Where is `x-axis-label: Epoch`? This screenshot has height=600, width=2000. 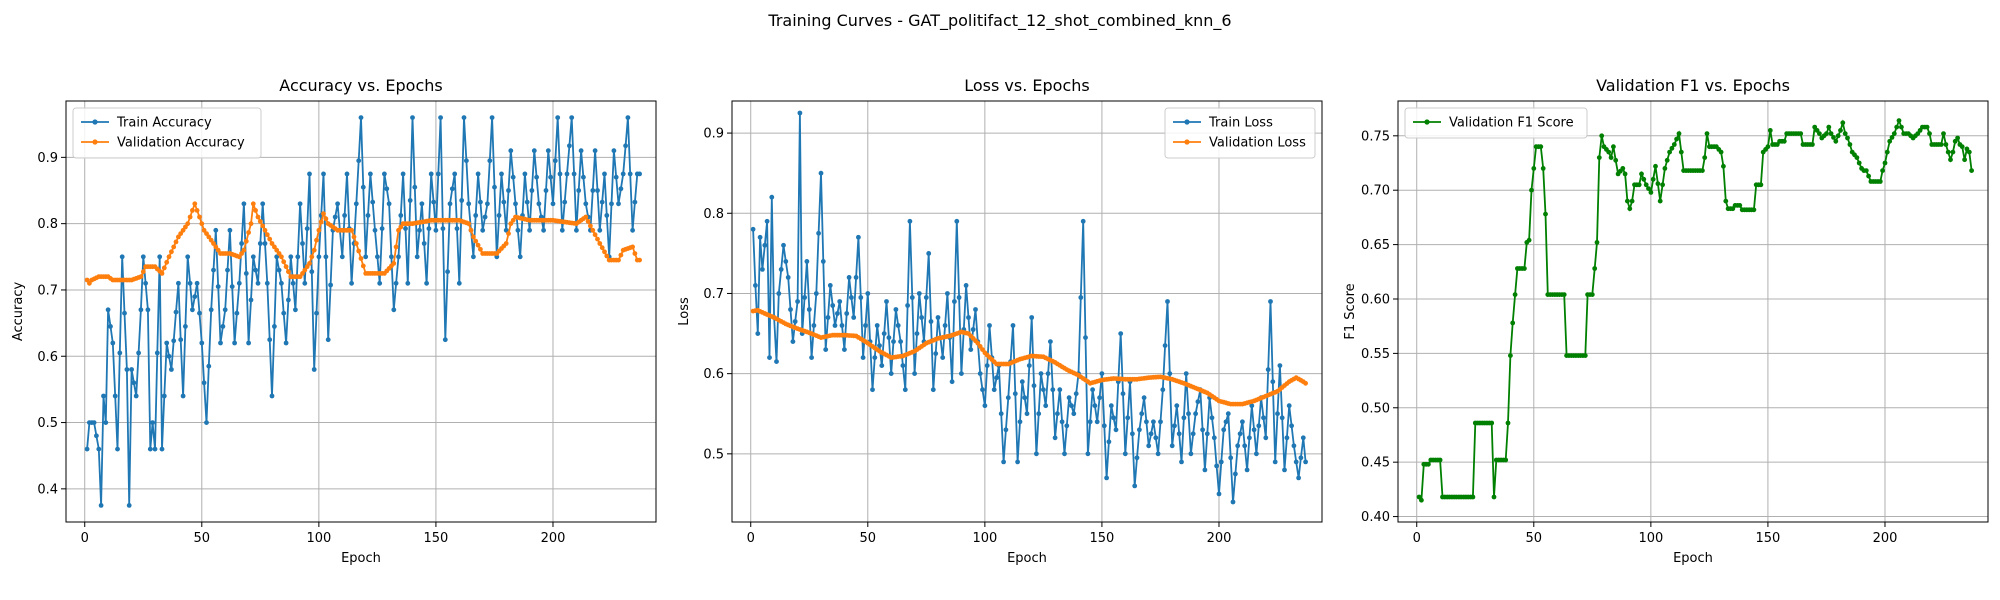 x-axis-label: Epoch is located at coordinates (361, 558).